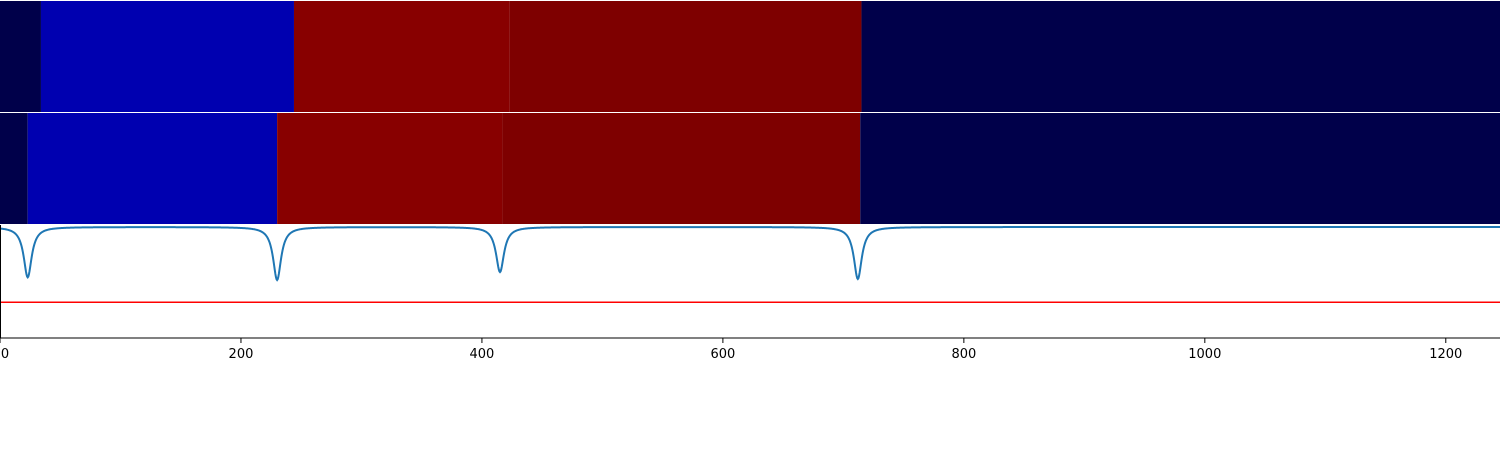 This screenshot has width=1500, height=450. I want to click on signal-line, so click(750, 254).